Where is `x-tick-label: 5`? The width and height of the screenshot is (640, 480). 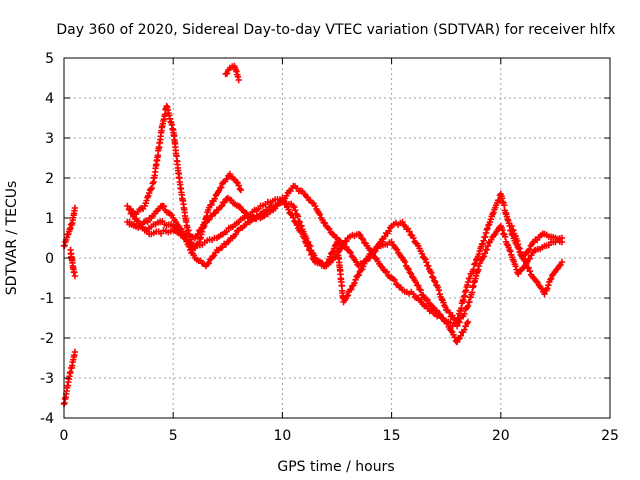
x-tick-label: 5 is located at coordinates (173, 436).